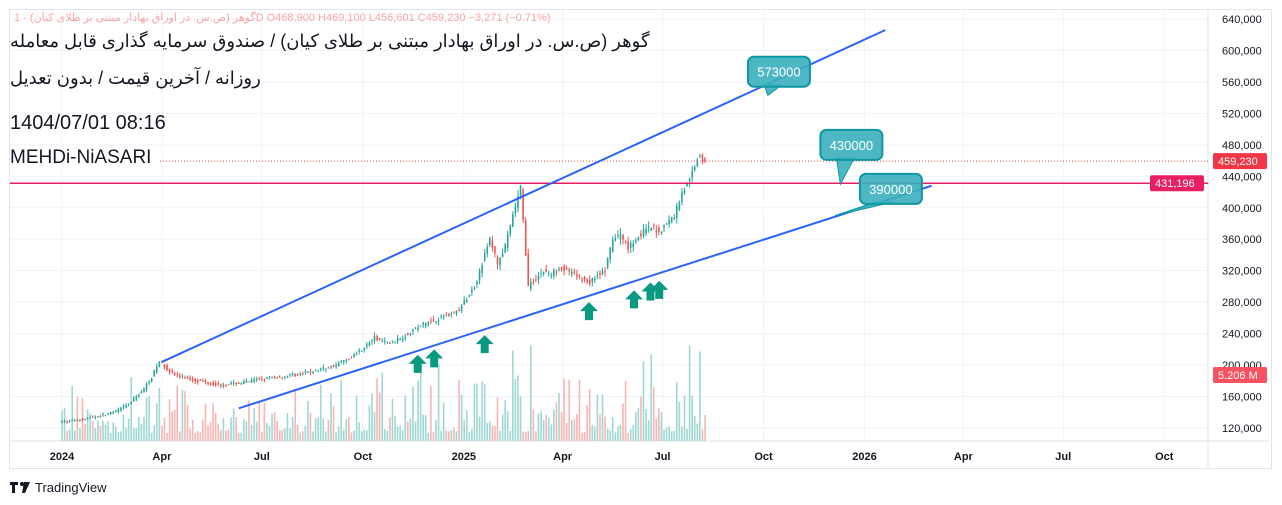  Describe the element at coordinates (778, 72) in the screenshot. I see `callout-label: 573000` at that location.